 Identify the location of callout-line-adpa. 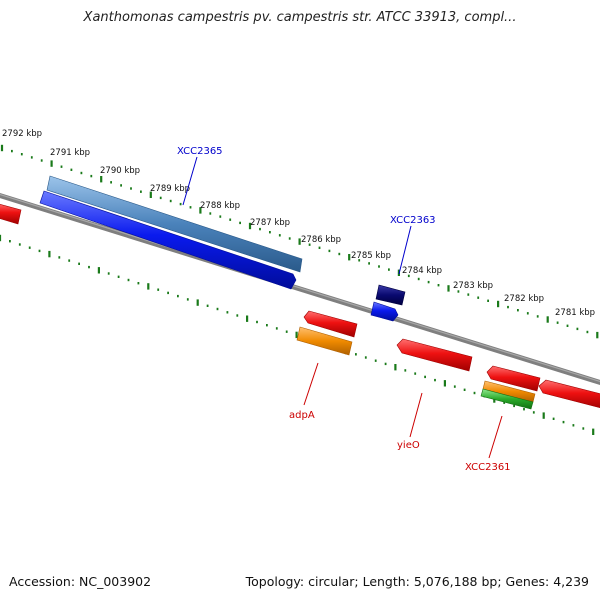
(311, 384).